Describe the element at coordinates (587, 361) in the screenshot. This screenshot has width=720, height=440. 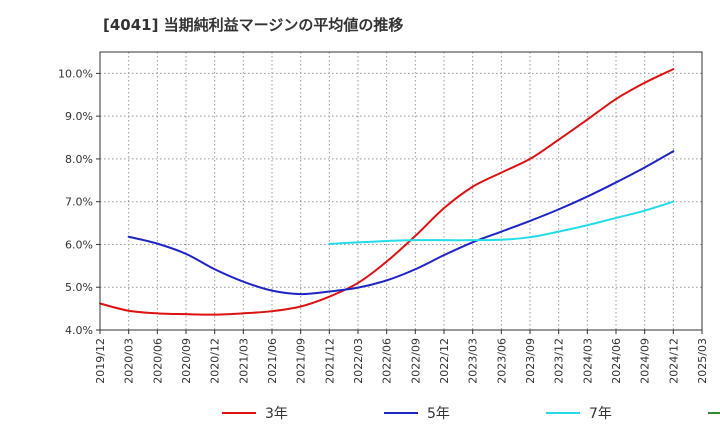
I see `x-tick-label: 2024/03` at that location.